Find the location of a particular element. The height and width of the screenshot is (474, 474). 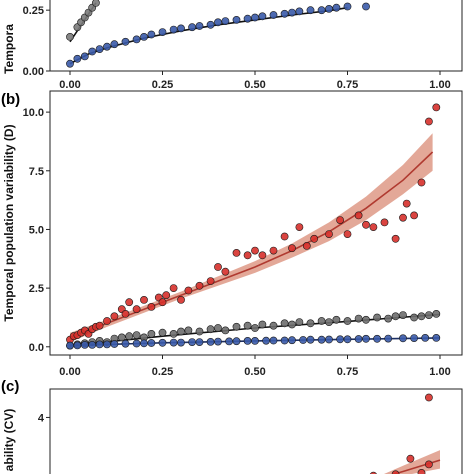

panel-a-series-2-fit-line is located at coordinates (208, 35).